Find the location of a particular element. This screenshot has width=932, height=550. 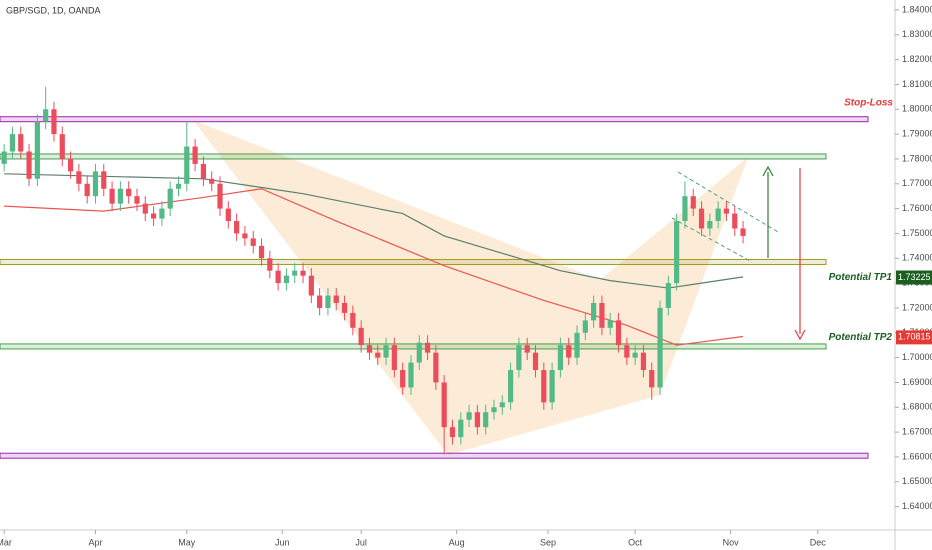

down-arrow-head is located at coordinates (800, 335).